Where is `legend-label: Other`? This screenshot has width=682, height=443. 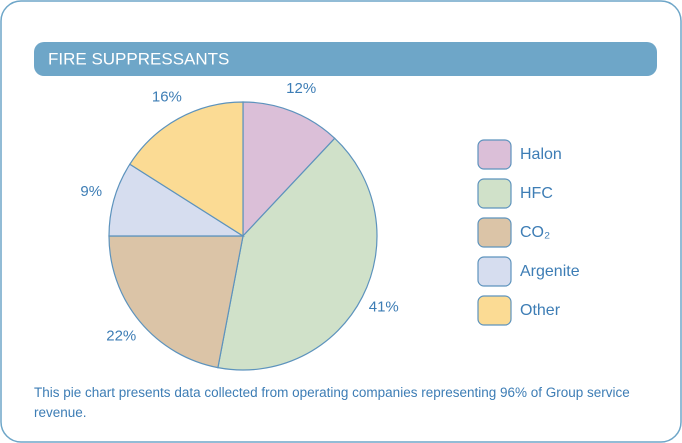
legend-label: Other is located at coordinates (540, 310).